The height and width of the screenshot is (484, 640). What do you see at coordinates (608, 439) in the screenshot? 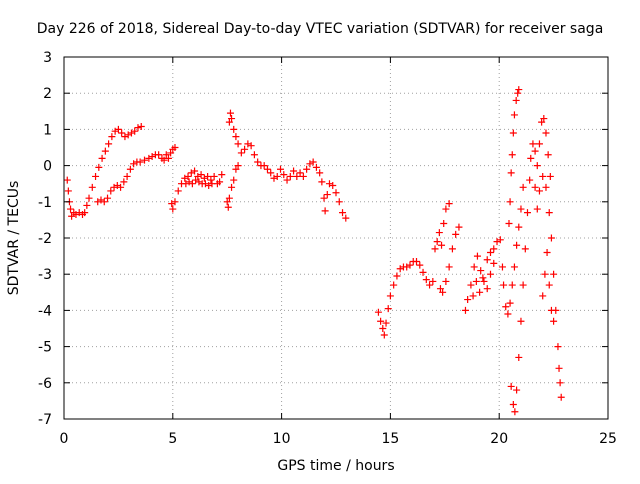
I see `x-tick-label: 25` at bounding box center [608, 439].